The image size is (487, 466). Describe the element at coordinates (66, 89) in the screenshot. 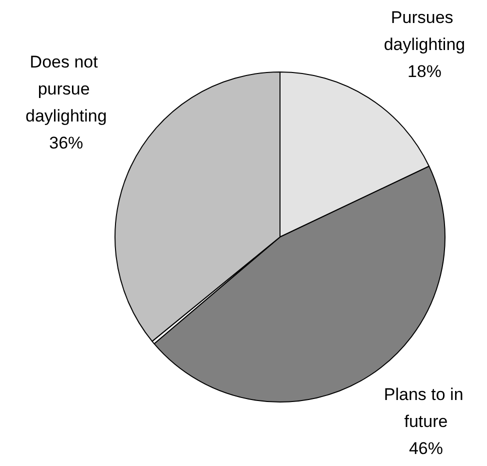

I see `slice-label: Does not pursue daylighting` at that location.